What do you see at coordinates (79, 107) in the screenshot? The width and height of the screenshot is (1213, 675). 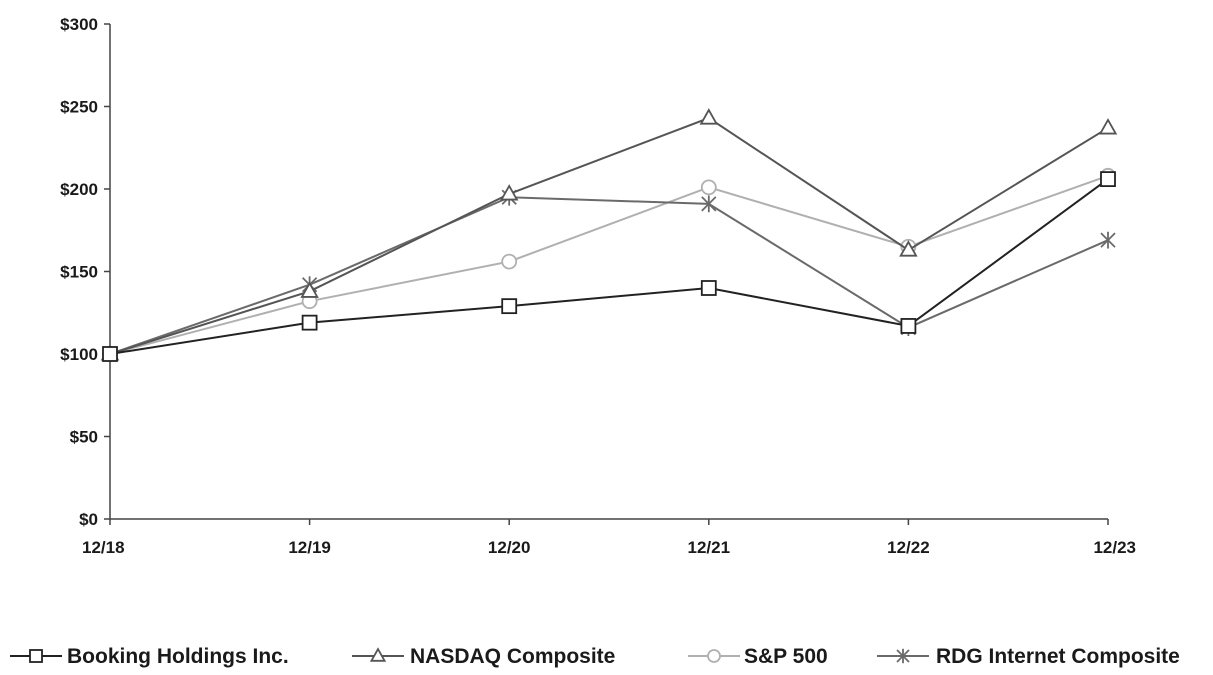 I see `y-tick-label: $250` at bounding box center [79, 107].